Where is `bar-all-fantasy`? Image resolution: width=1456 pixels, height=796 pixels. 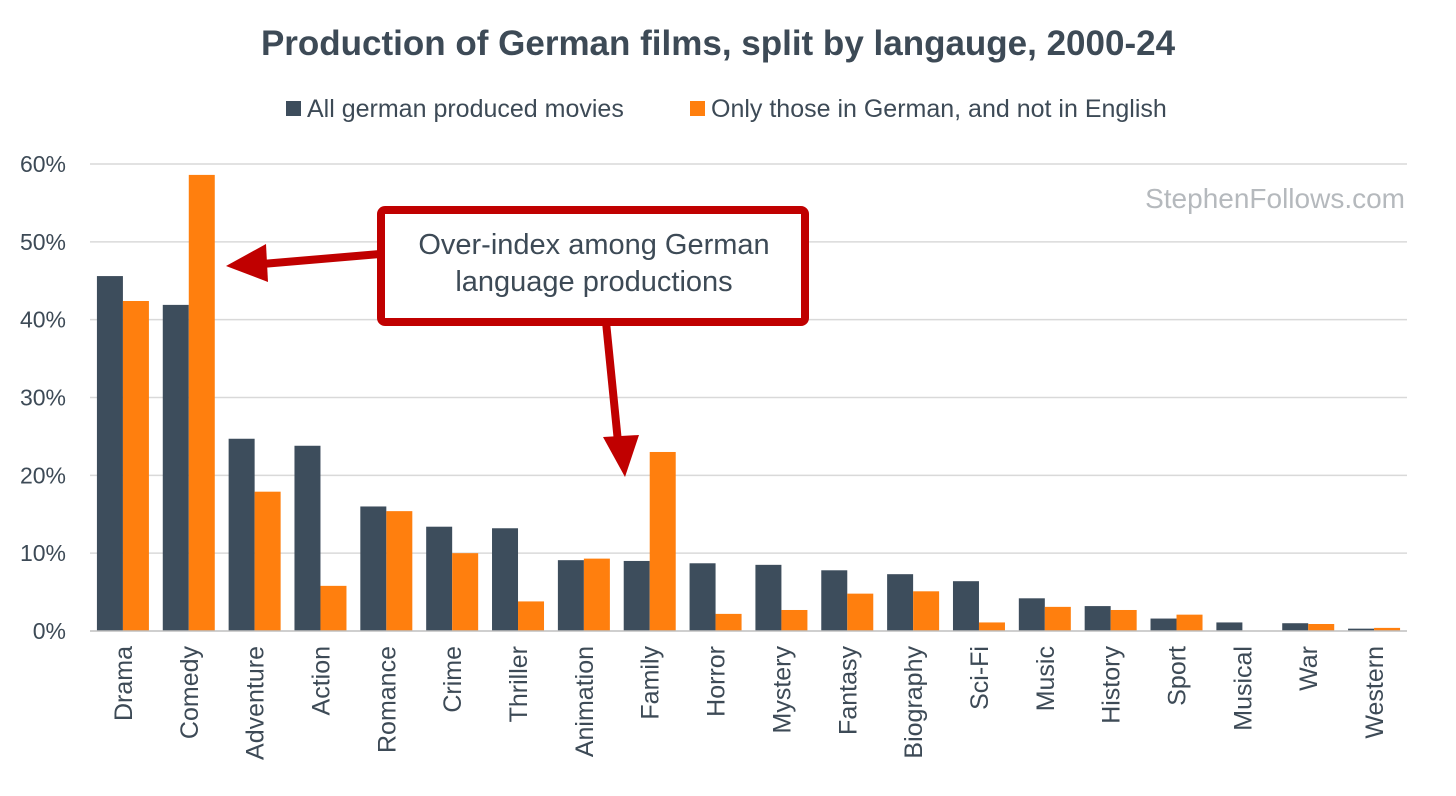
bar-all-fantasy is located at coordinates (834, 600).